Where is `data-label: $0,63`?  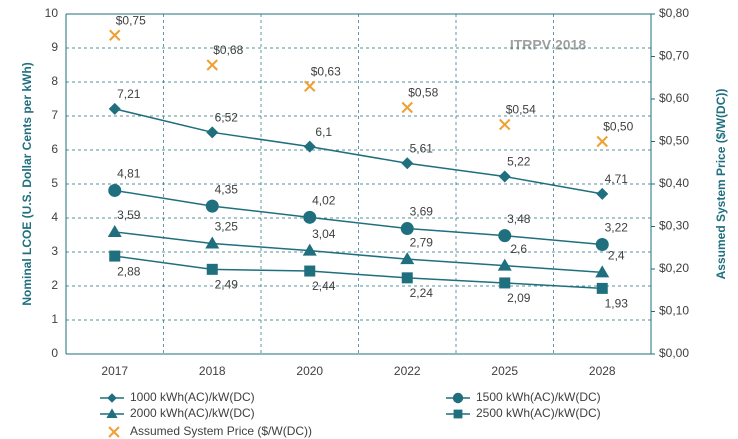
data-label: $0,63 is located at coordinates (326, 71).